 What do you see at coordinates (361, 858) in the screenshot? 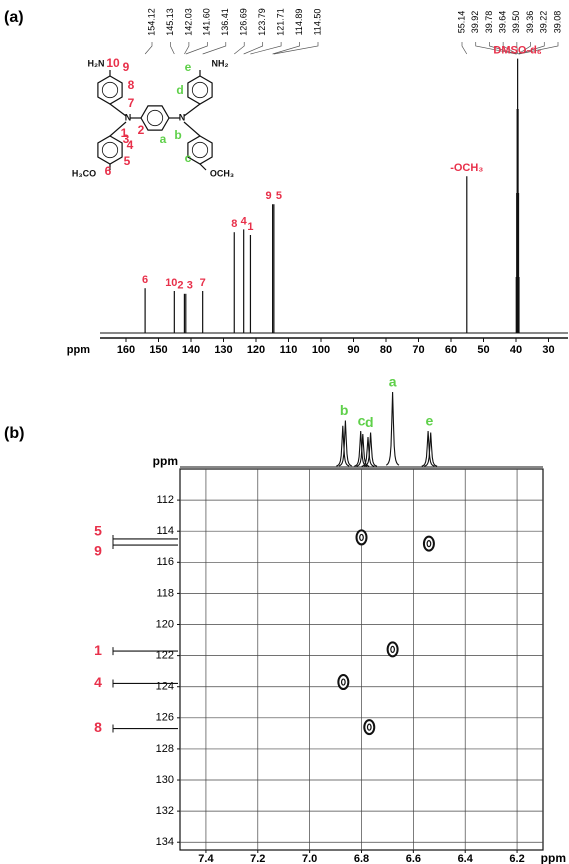
I see `x-tick-label: 6.8` at bounding box center [361, 858].